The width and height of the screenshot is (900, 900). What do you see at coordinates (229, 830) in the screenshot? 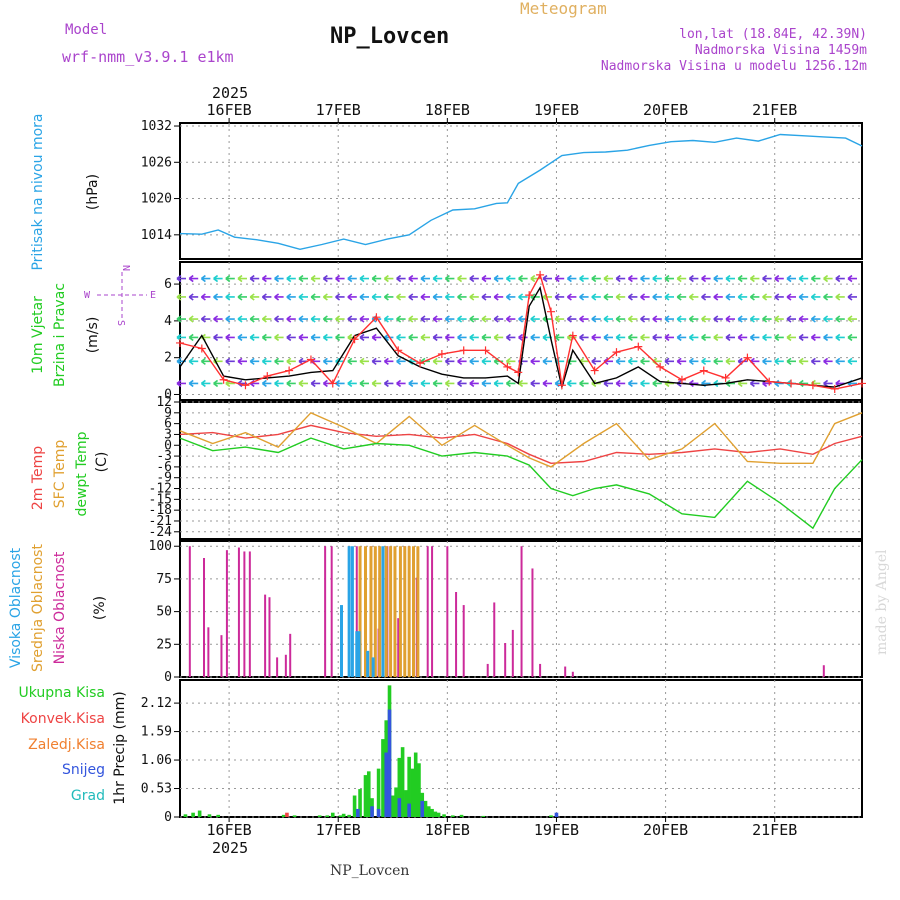
I see `x-tick-label: 16FEB` at bounding box center [229, 830].